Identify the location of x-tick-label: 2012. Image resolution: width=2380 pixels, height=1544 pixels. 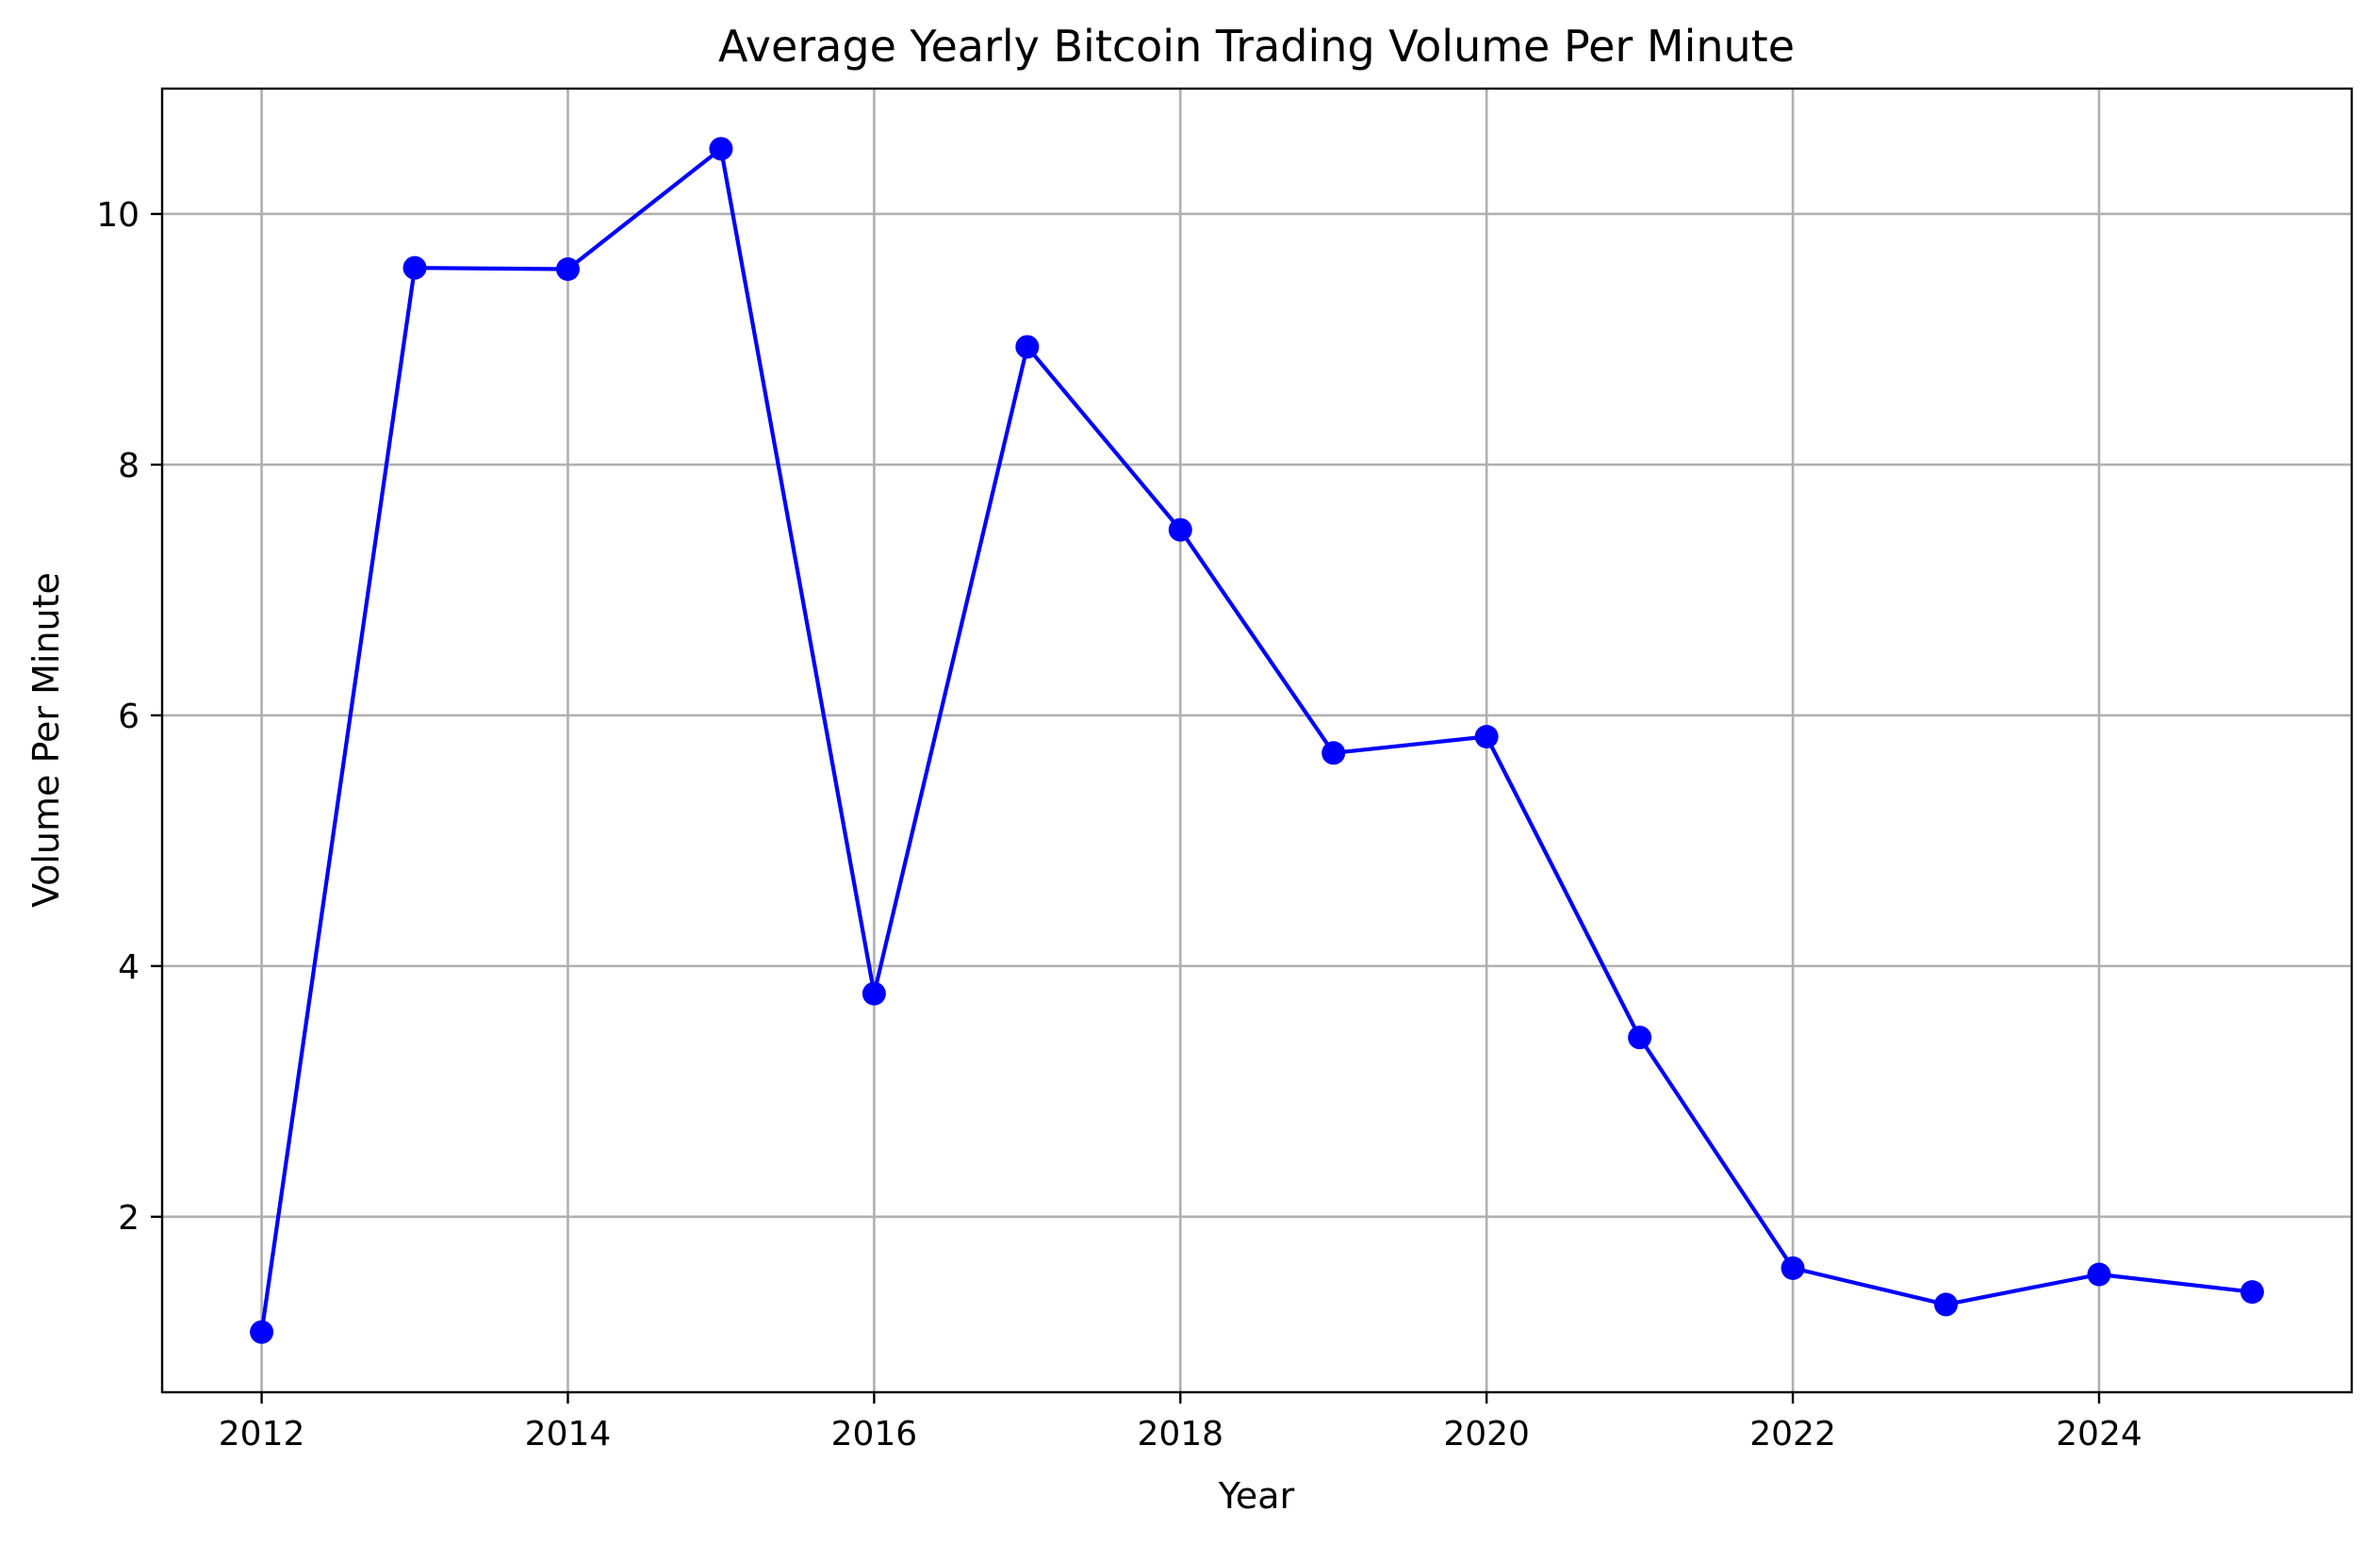
(262, 1434).